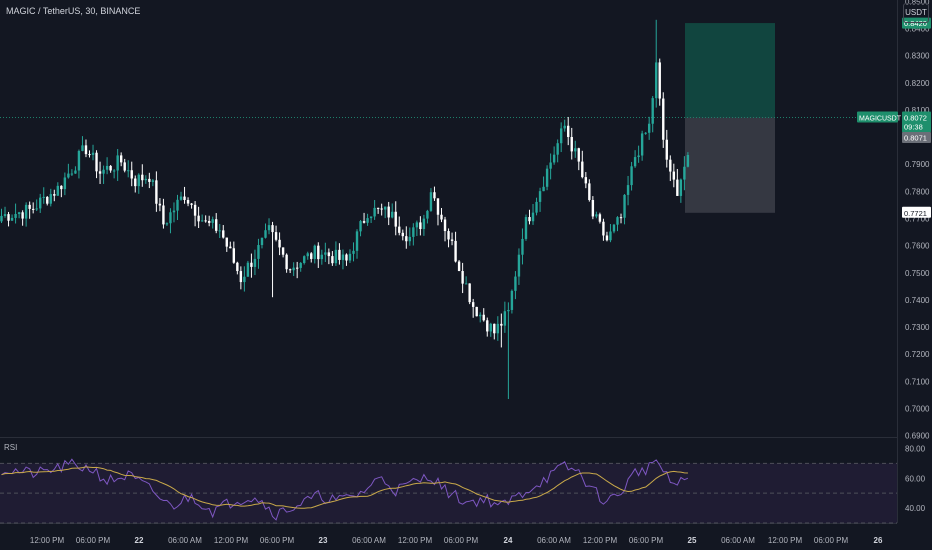 This screenshot has width=932, height=550. What do you see at coordinates (730, 70) in the screenshot?
I see `target-zone` at bounding box center [730, 70].